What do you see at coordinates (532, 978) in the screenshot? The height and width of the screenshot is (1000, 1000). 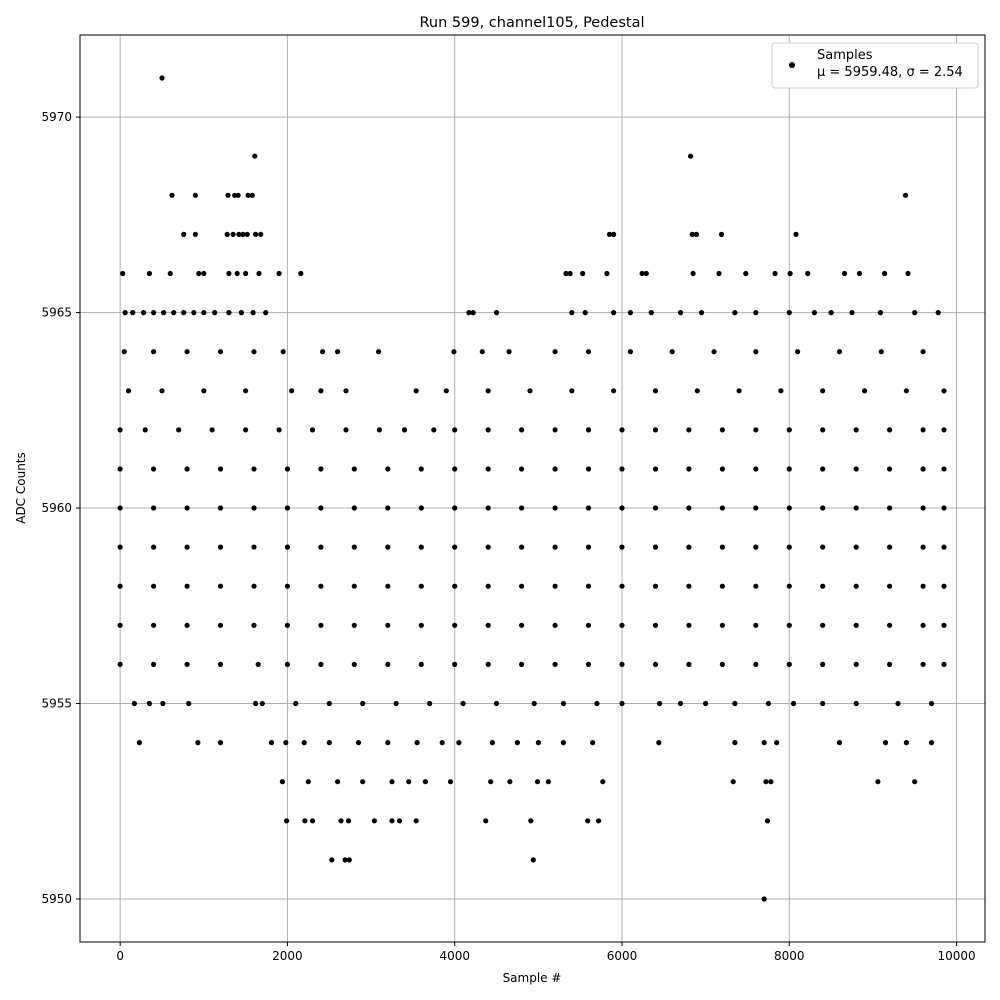 I see `x-axis-label: Sample #` at bounding box center [532, 978].